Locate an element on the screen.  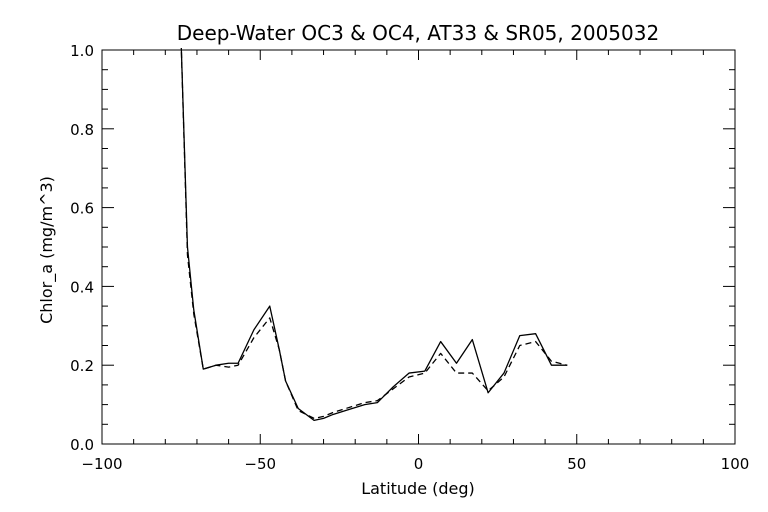
x-tick-label: 0 is located at coordinates (419, 464).